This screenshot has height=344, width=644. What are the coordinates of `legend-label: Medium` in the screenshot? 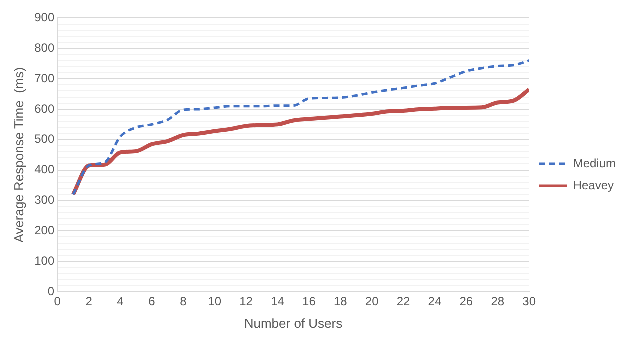 It's located at (594, 163).